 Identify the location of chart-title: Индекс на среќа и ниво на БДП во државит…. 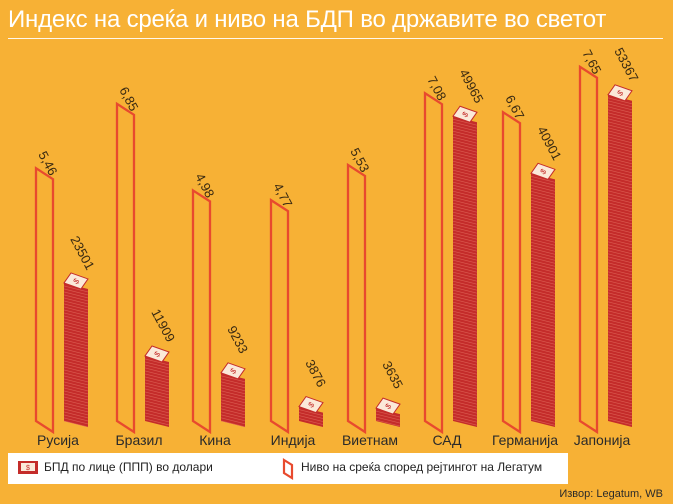
(307, 19).